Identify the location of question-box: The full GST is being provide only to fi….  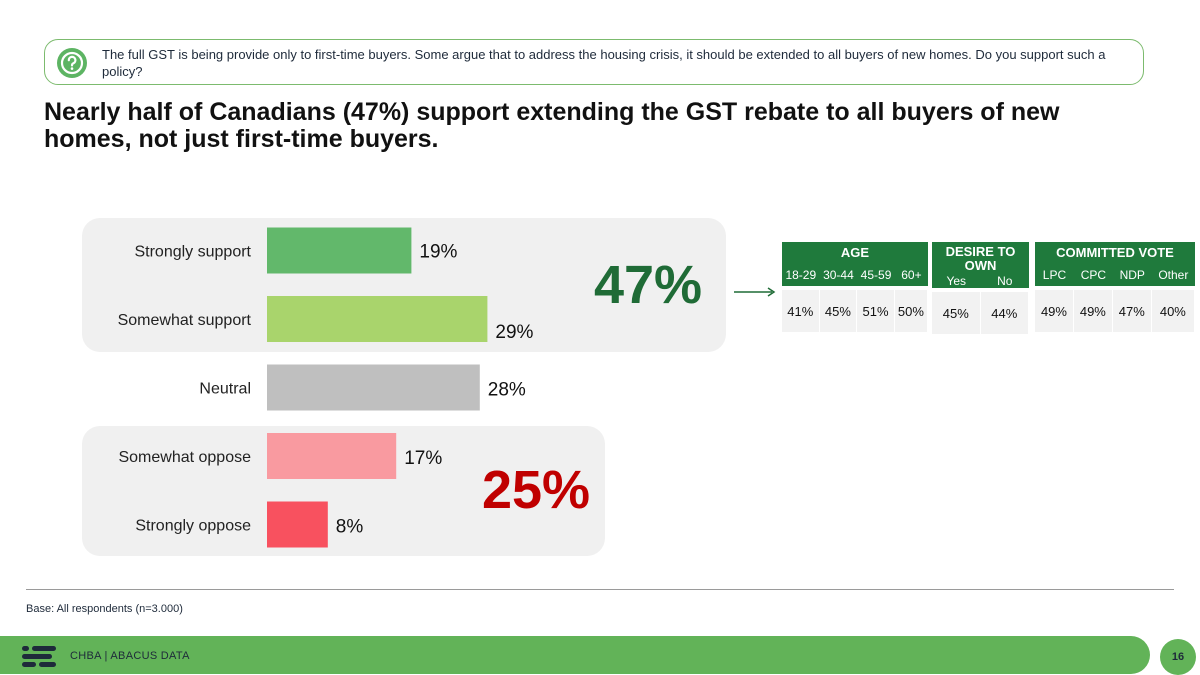
(594, 62).